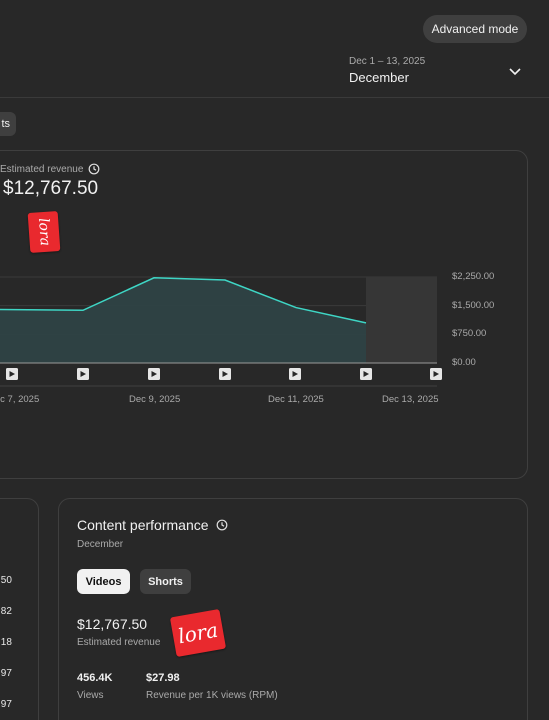 Image resolution: width=549 pixels, height=720 pixels. I want to click on y-tick-label: $0.00, so click(464, 362).